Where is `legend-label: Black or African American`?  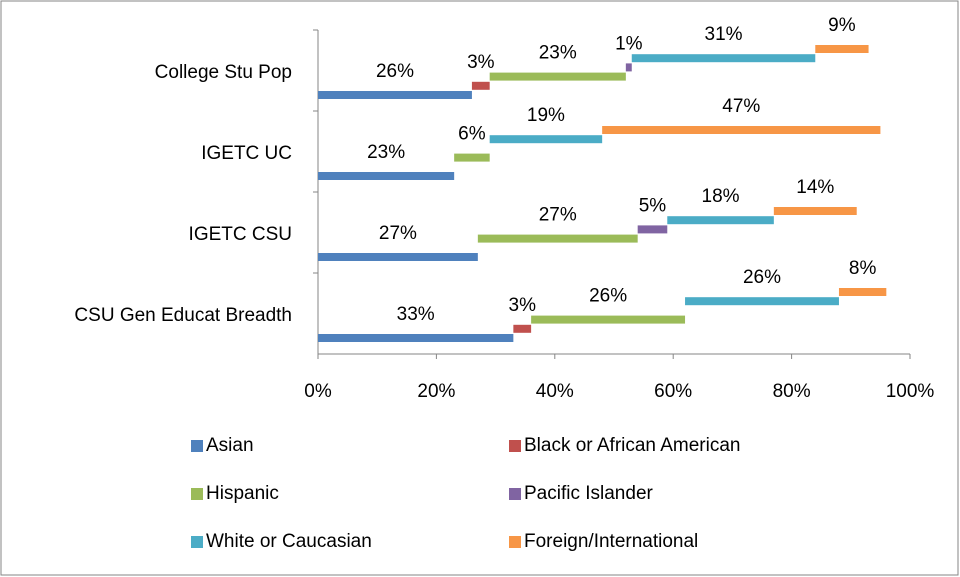
legend-label: Black or African American is located at coordinates (632, 445).